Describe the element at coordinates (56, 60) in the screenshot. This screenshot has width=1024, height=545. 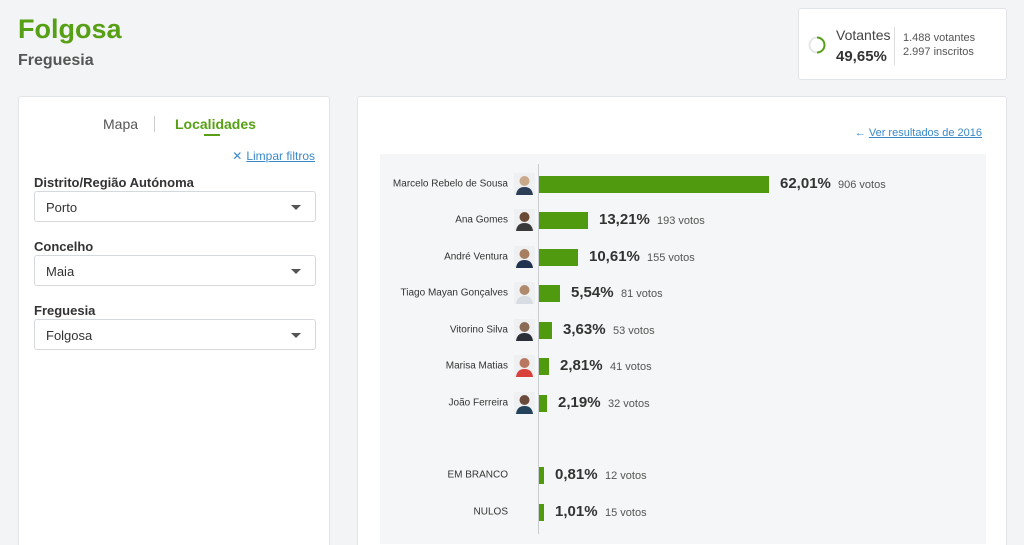
I see `page-subtitle: Freguesia` at that location.